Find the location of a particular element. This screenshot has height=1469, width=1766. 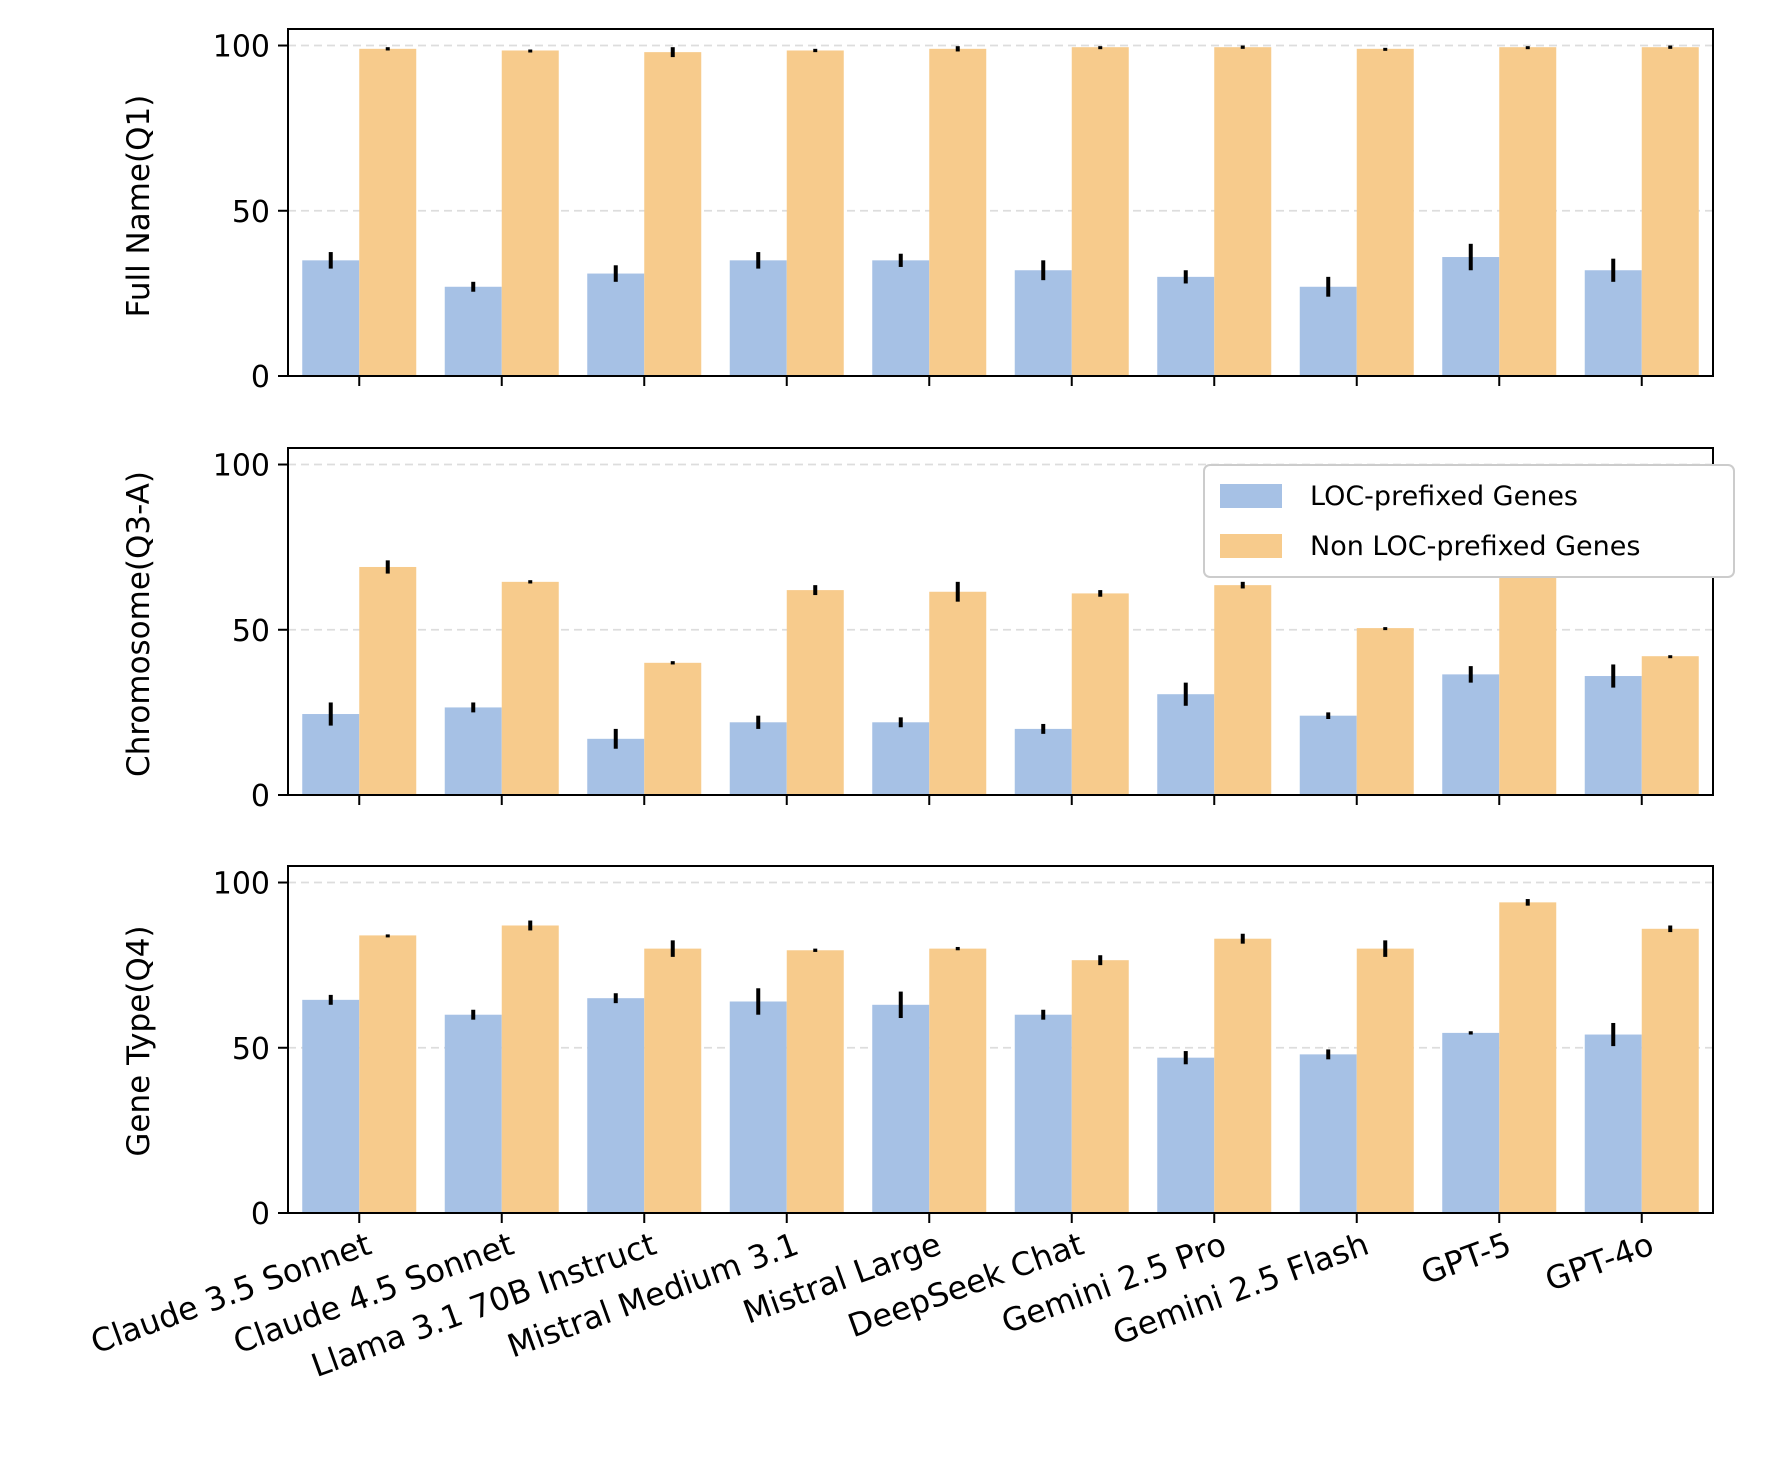

panel-ylabel: Chromosome(Q3-A) is located at coordinates (139, 624).